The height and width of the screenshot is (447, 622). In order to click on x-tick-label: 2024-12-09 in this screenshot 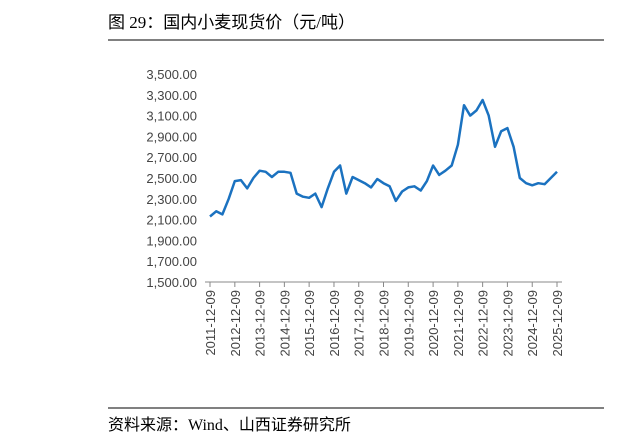, I will do `click(532, 323)`.